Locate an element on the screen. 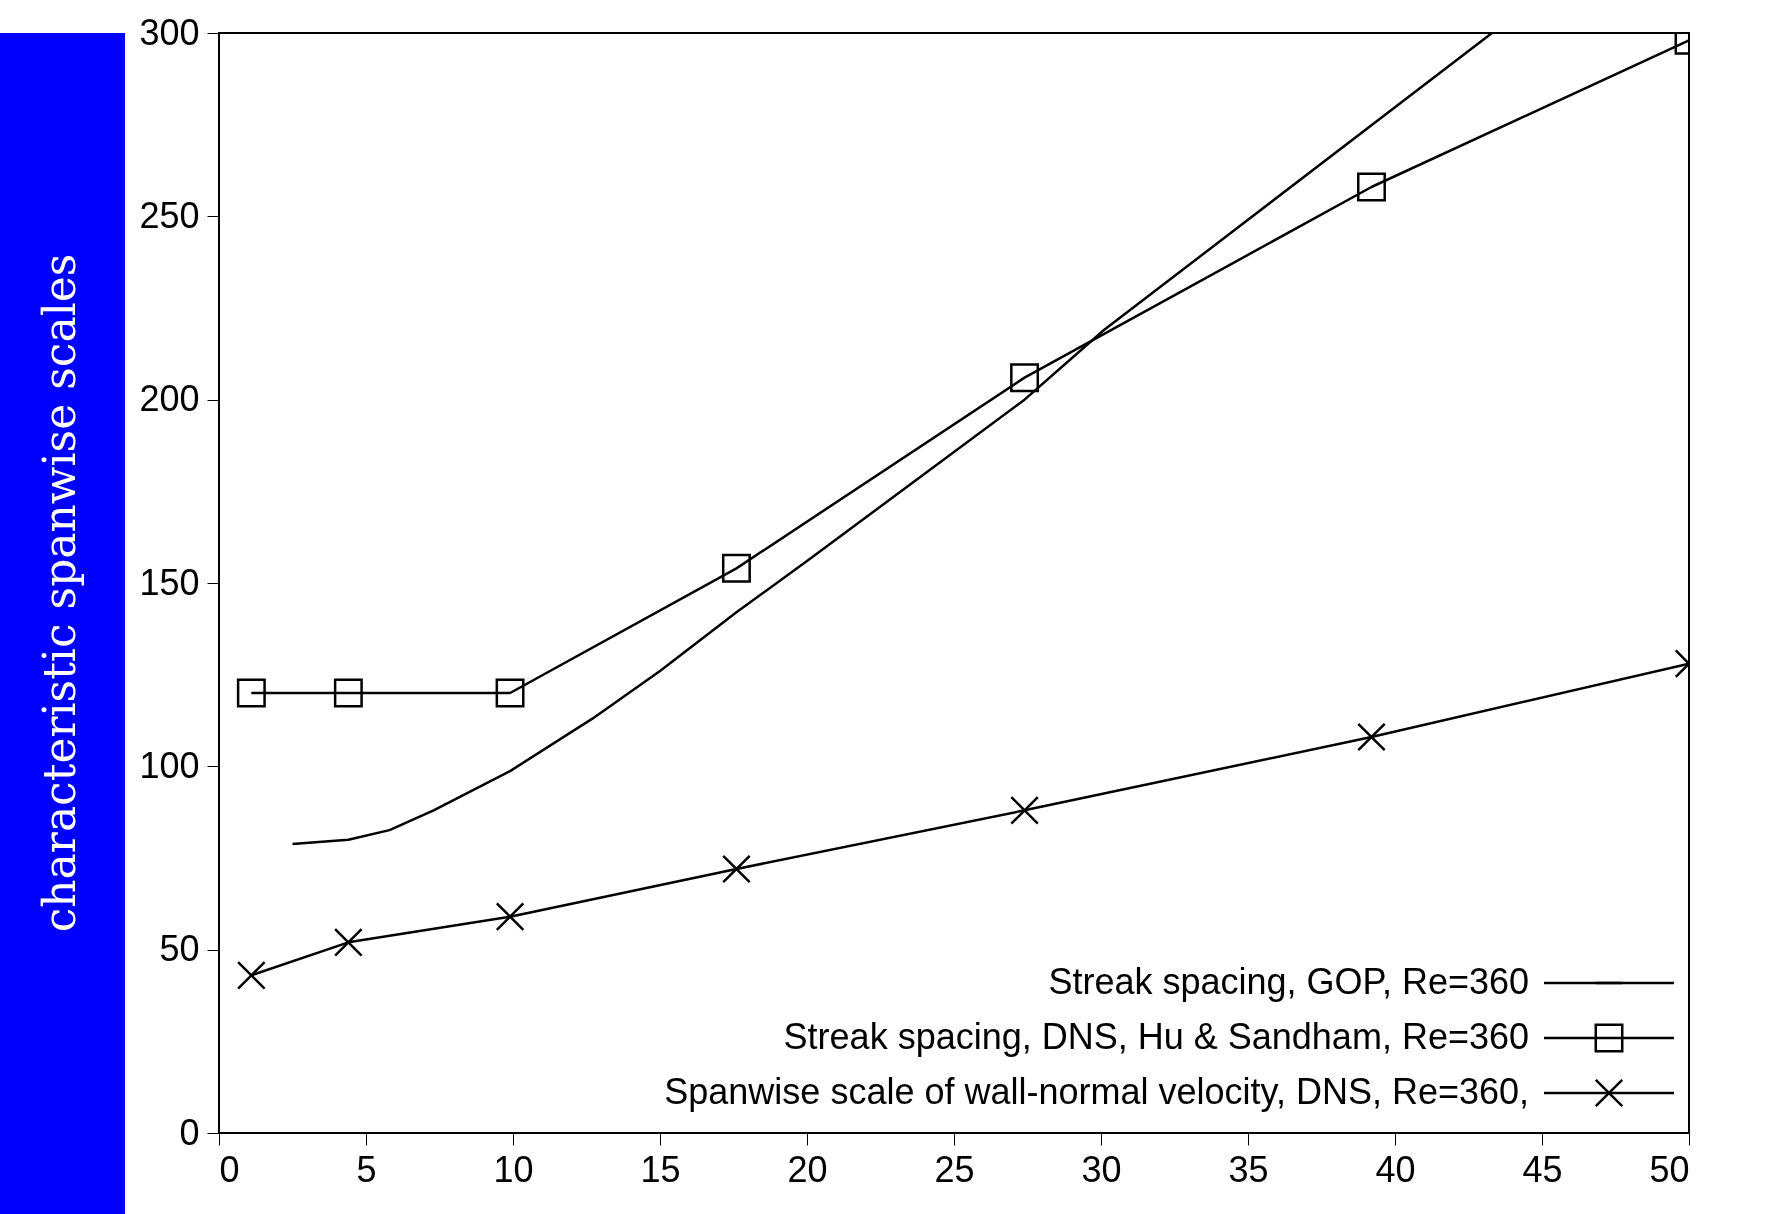  x-tick-label: 10 is located at coordinates (513, 1169).